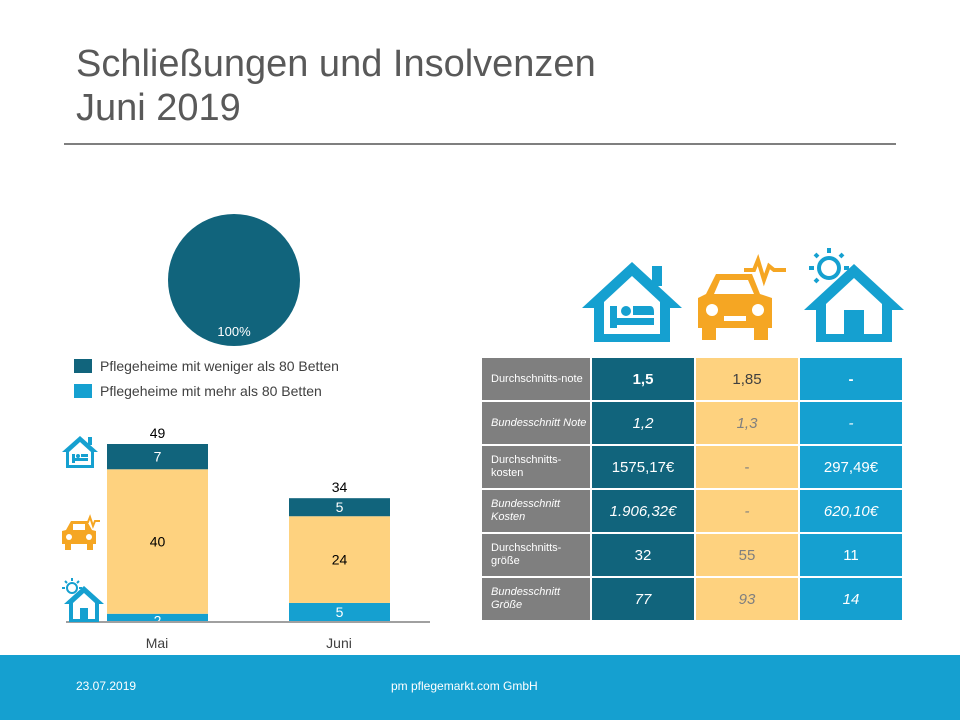 This screenshot has width=960, height=720. Describe the element at coordinates (211, 391) in the screenshot. I see `legend-label: Pflegeheime mit mehr als 80 Betten` at that location.